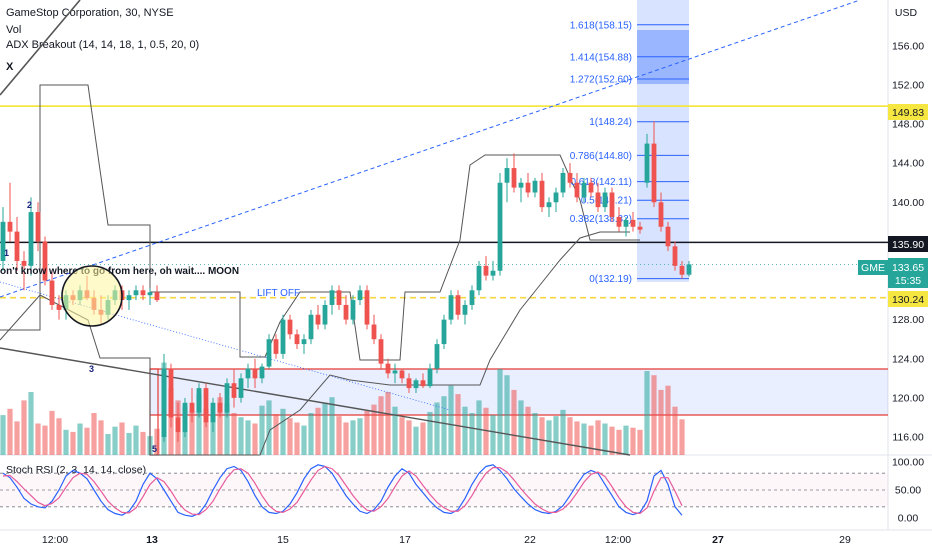 Image resolution: width=932 pixels, height=550 pixels. I want to click on down-trendline, so click(315, 401).